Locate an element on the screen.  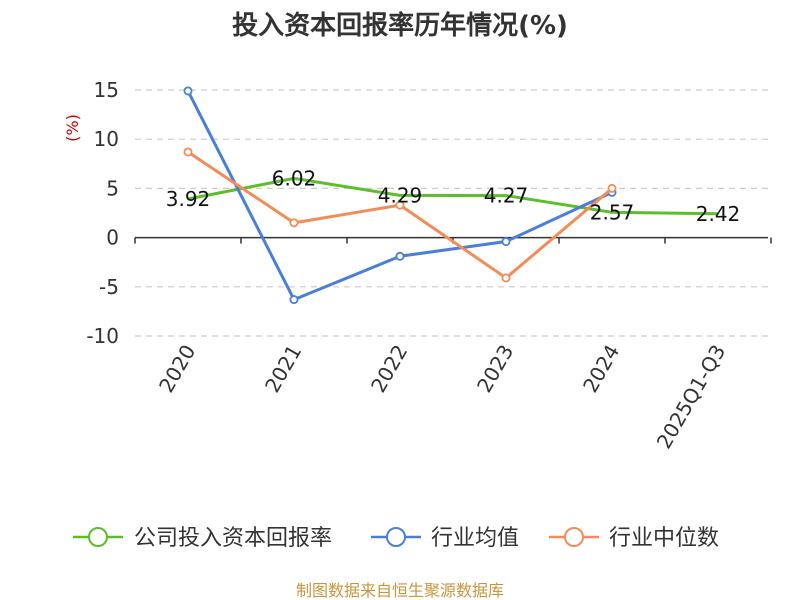
data-label: 6.02 is located at coordinates (294, 178).